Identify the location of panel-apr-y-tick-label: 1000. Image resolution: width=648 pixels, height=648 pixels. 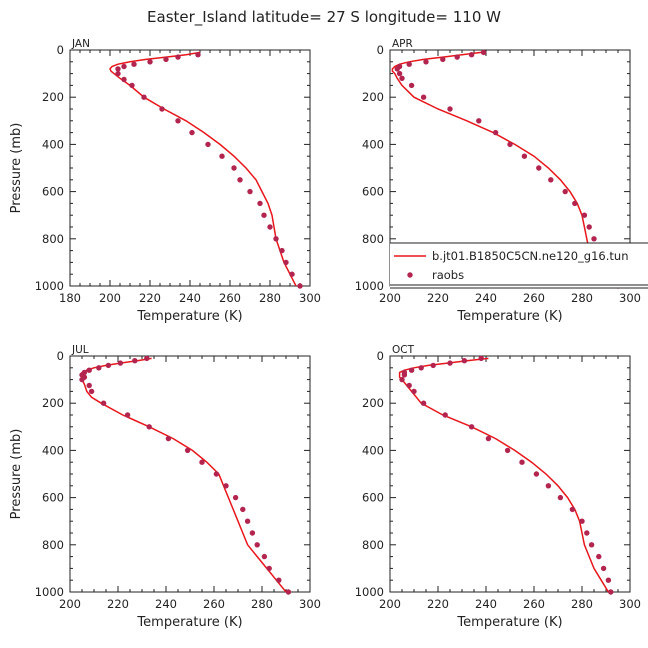
(369, 286).